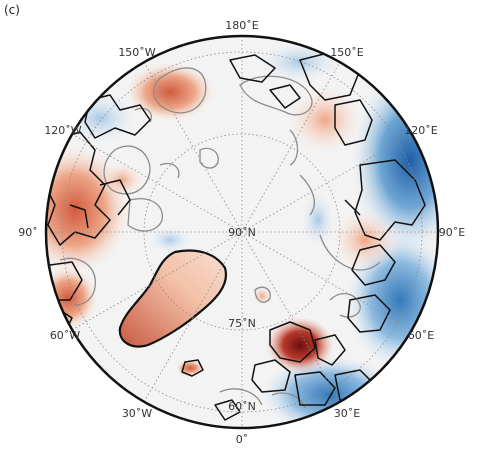 The height and width of the screenshot is (462, 482). I want to click on label-lon-120e: 120˚E, so click(420, 130).